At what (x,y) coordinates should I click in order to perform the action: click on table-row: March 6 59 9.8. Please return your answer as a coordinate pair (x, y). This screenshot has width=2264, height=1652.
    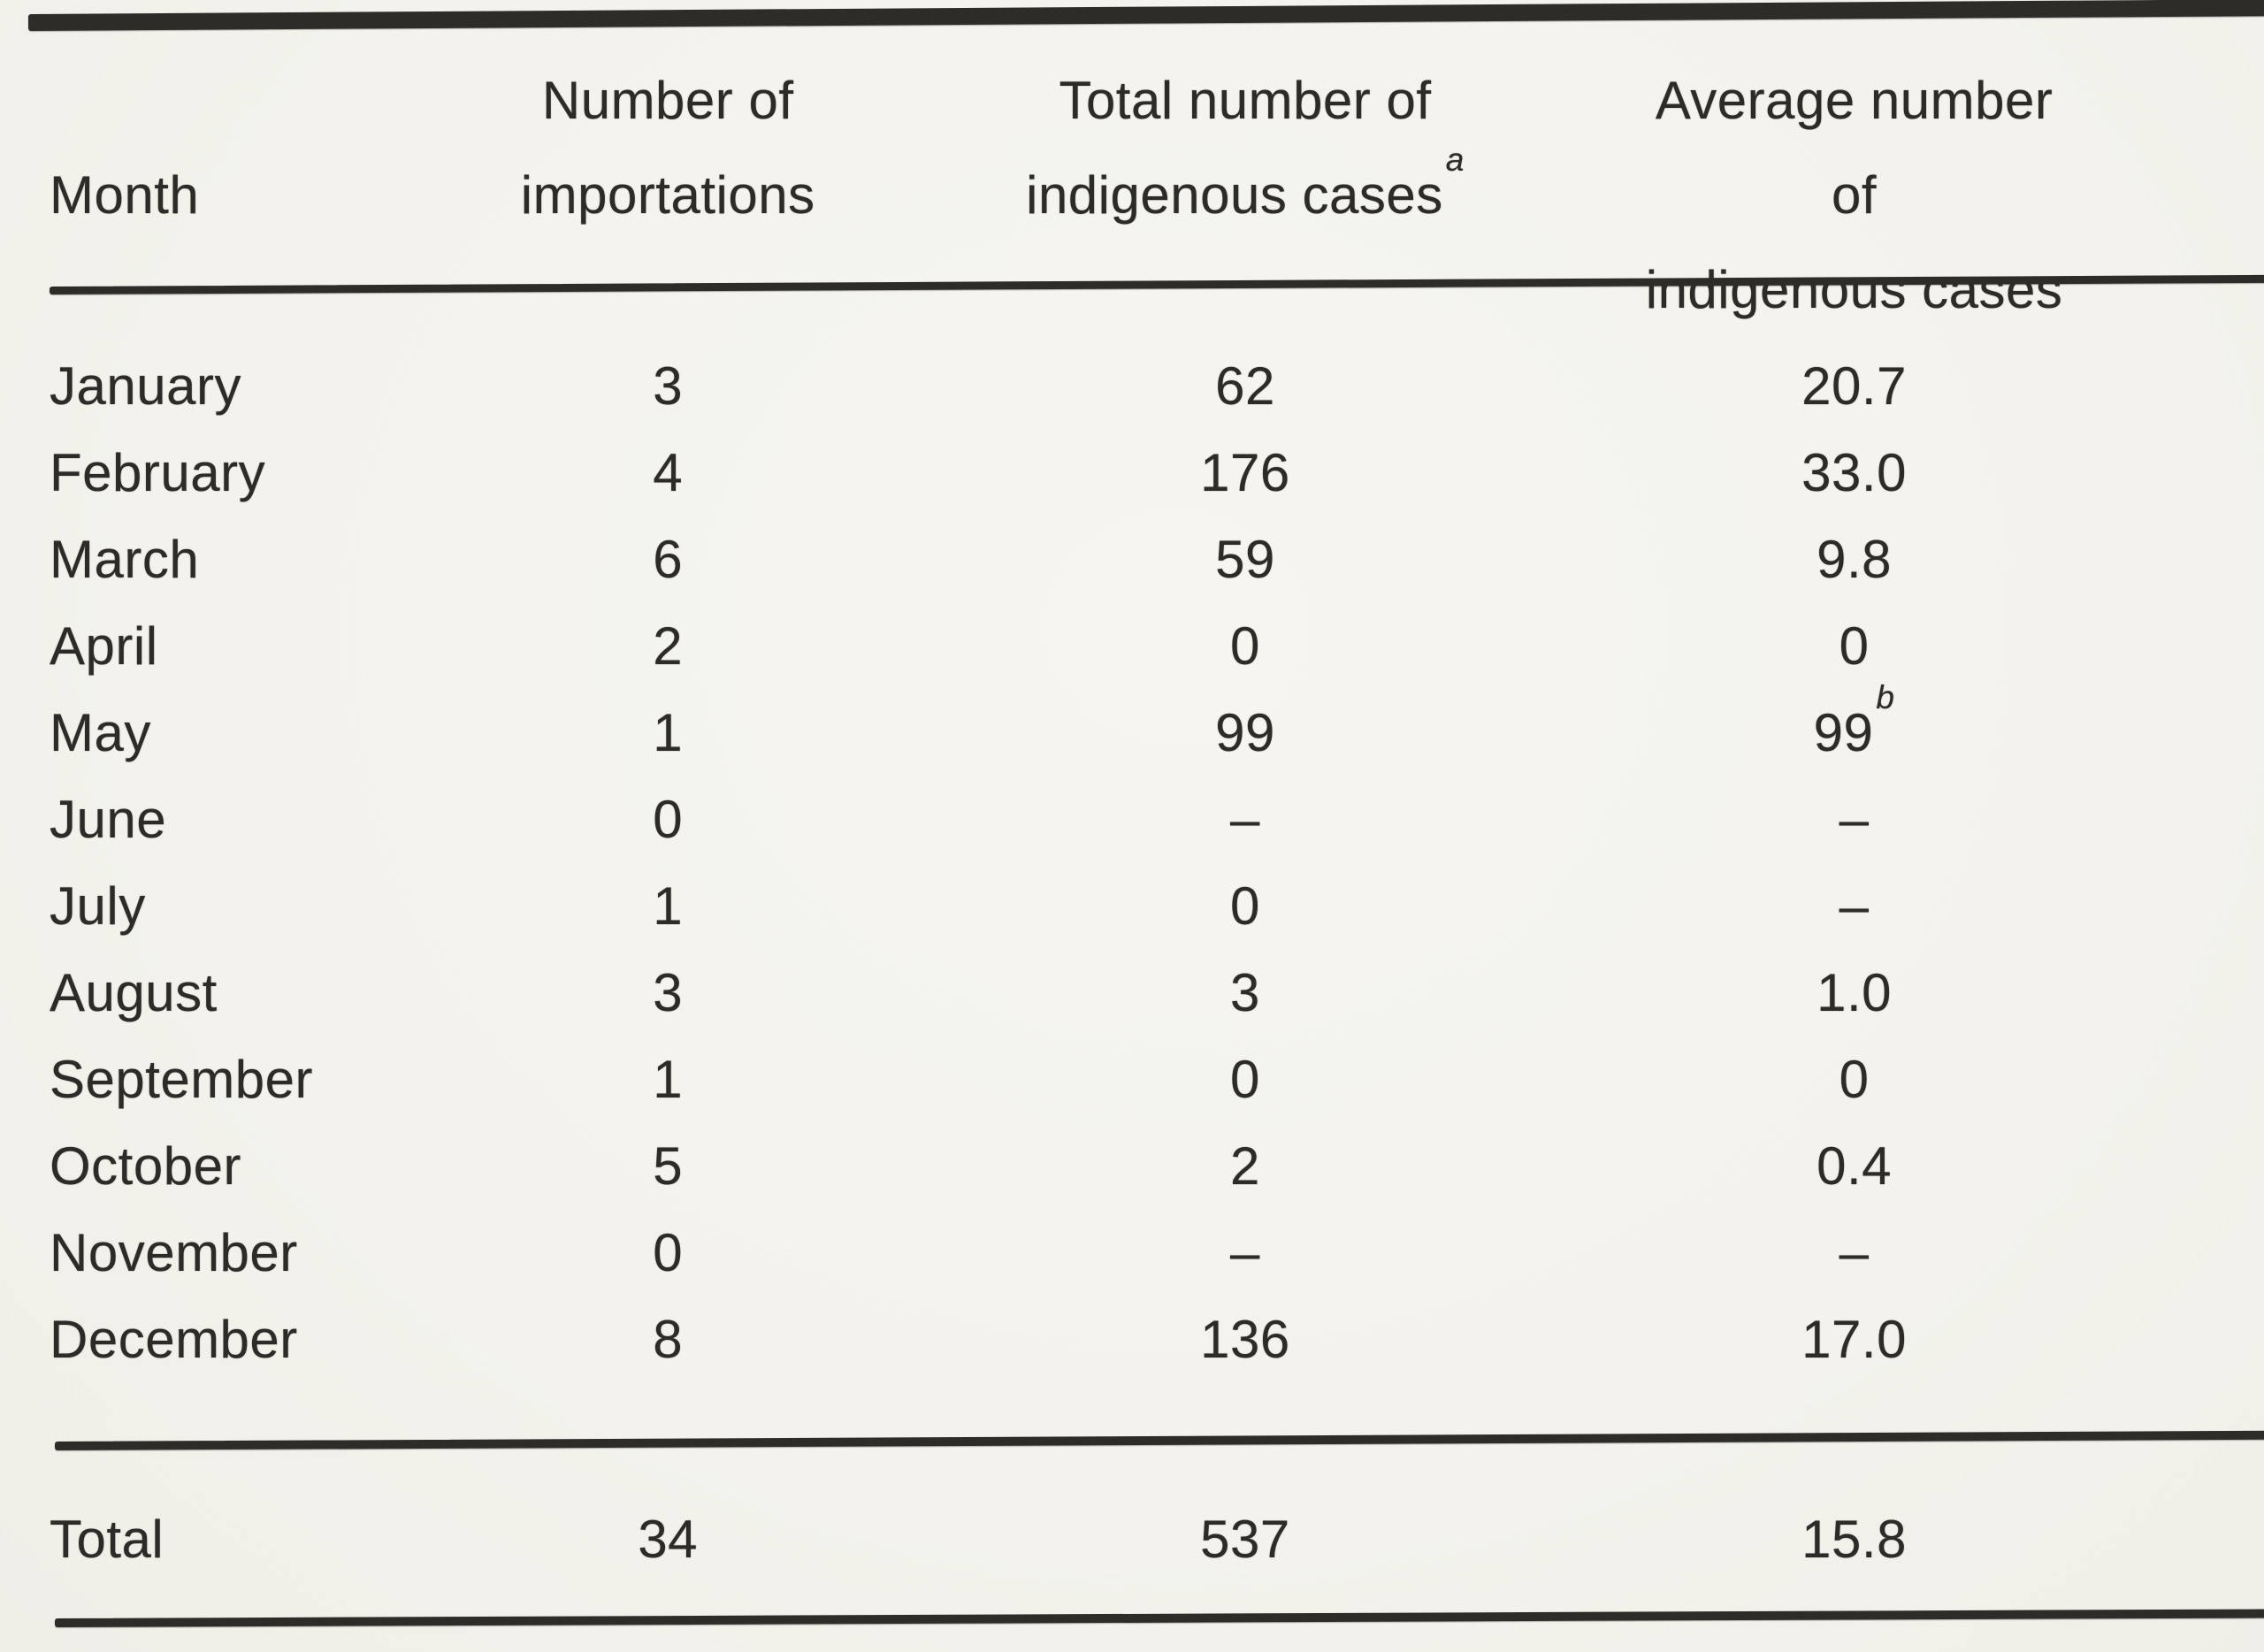
    Looking at the image, I should click on (1132, 560).